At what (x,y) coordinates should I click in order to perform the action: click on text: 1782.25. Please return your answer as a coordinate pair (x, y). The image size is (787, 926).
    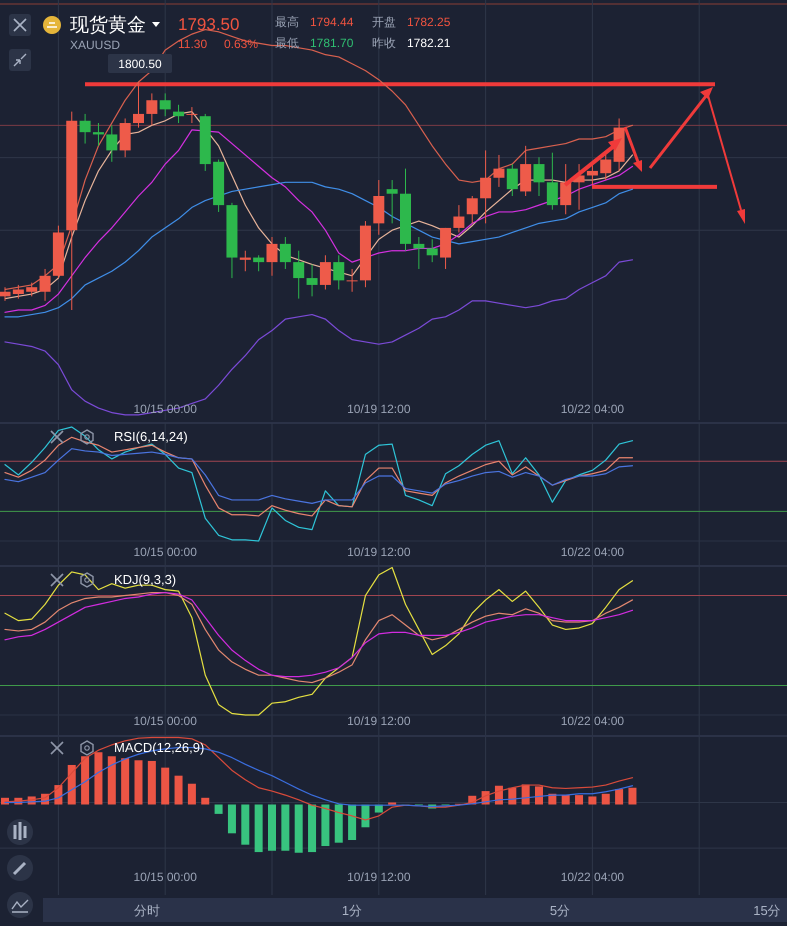
    Looking at the image, I should click on (429, 22).